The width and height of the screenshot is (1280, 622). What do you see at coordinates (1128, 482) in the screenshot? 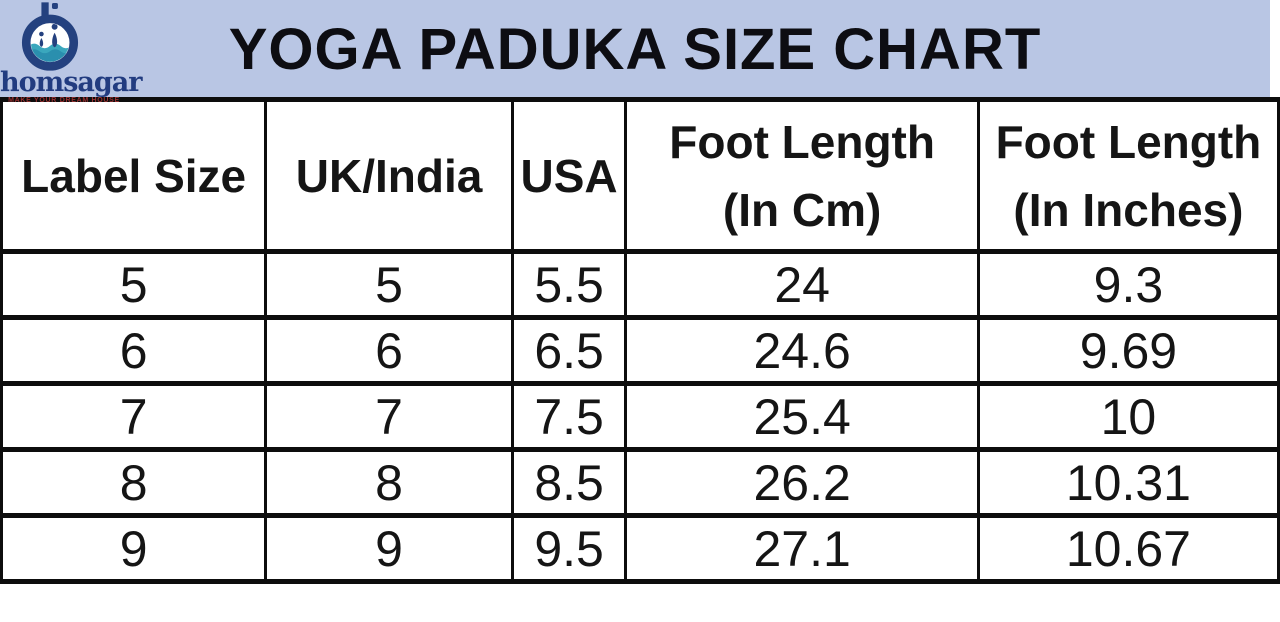
I see `table-cell: 10.31` at bounding box center [1128, 482].